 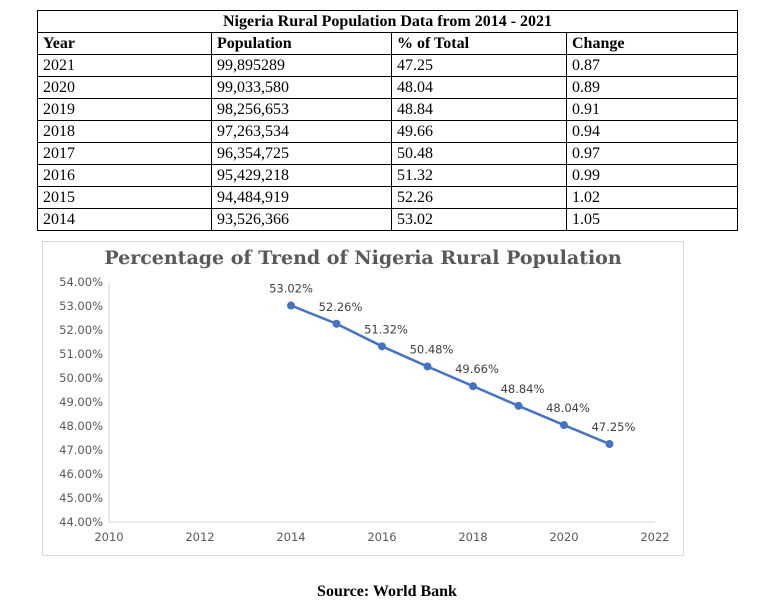 What do you see at coordinates (81, 450) in the screenshot?
I see `y-tick-label: 47.00%` at bounding box center [81, 450].